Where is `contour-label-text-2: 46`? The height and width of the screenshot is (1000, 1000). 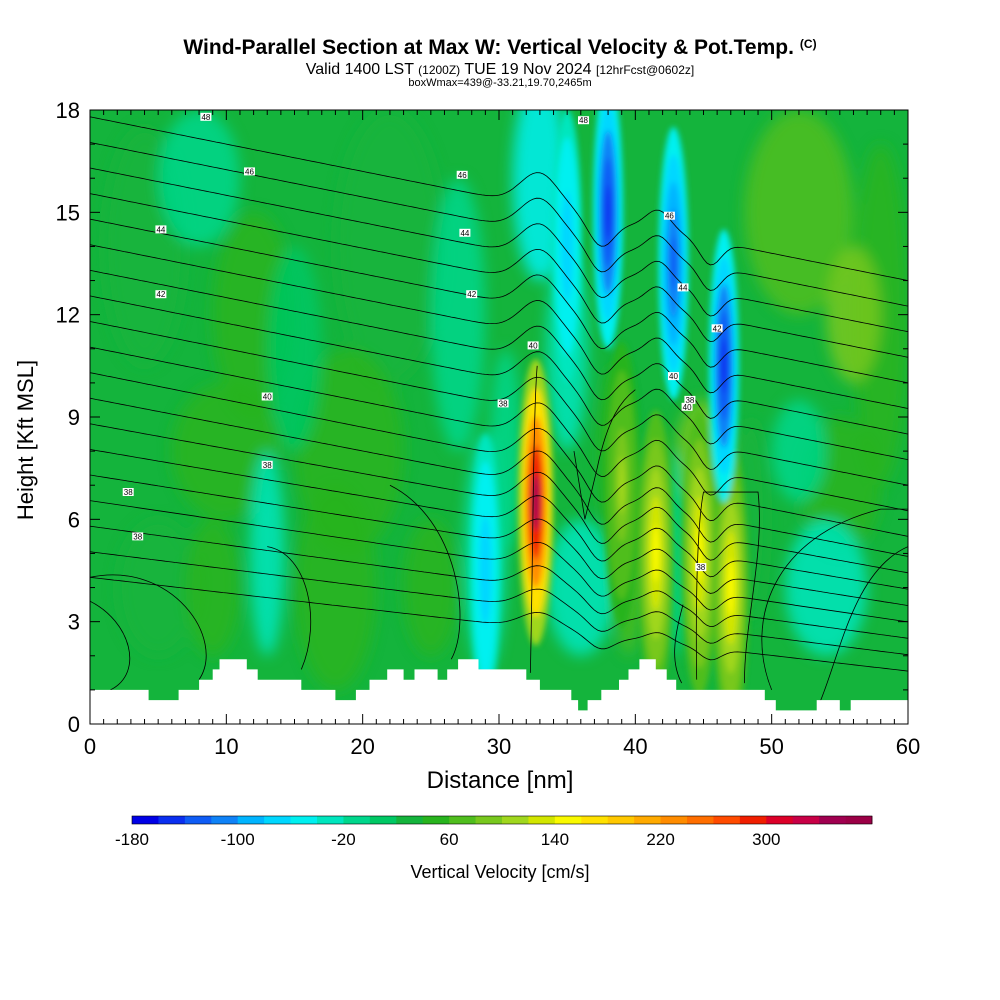
contour-label-text-2: 46 is located at coordinates (462, 175).